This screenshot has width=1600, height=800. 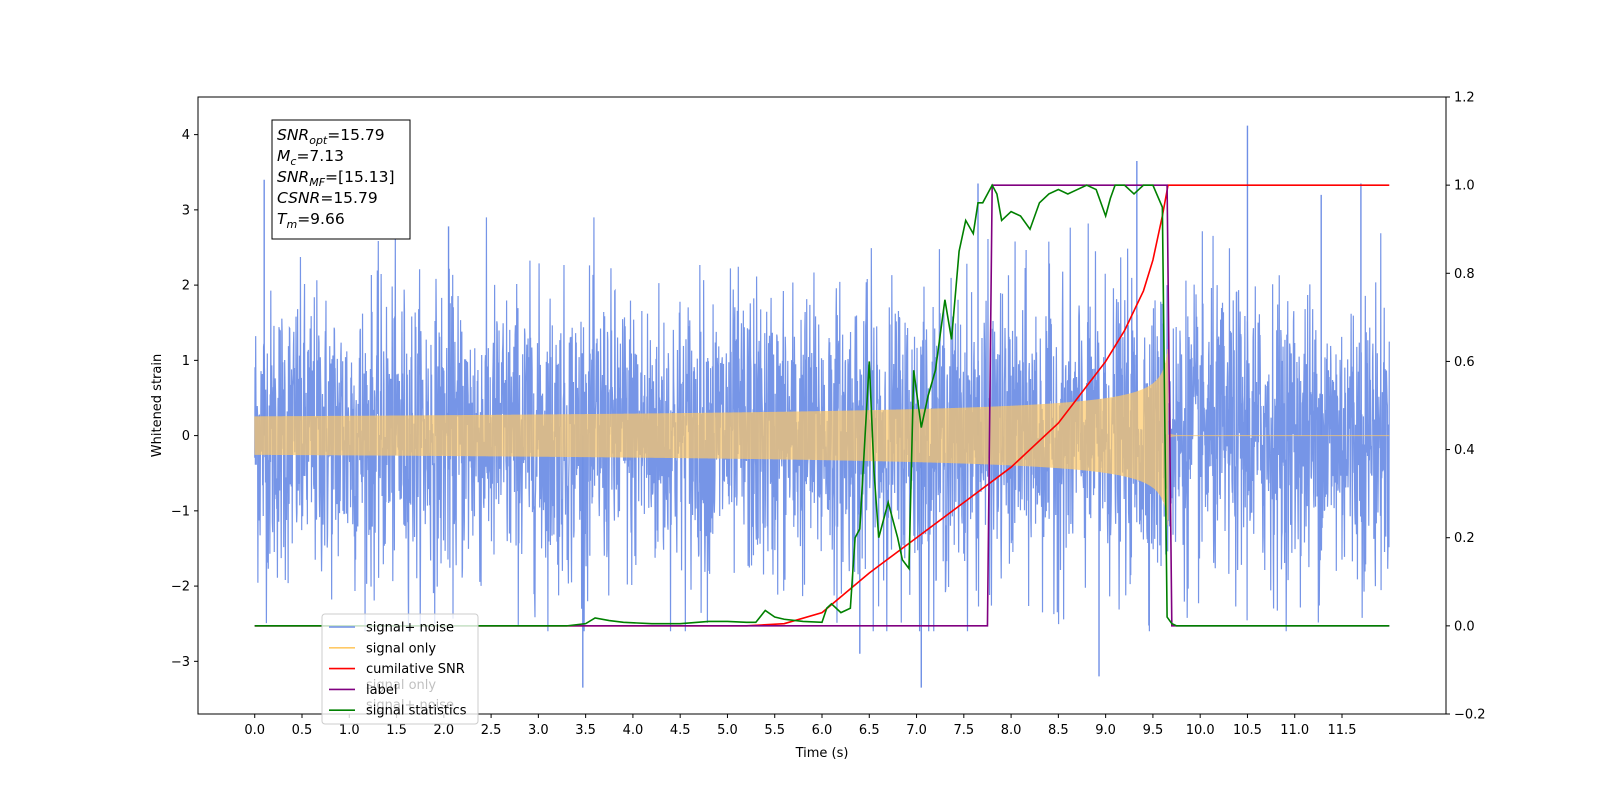 What do you see at coordinates (401, 685) in the screenshot?
I see `legend-ghost-label: signal only` at bounding box center [401, 685].